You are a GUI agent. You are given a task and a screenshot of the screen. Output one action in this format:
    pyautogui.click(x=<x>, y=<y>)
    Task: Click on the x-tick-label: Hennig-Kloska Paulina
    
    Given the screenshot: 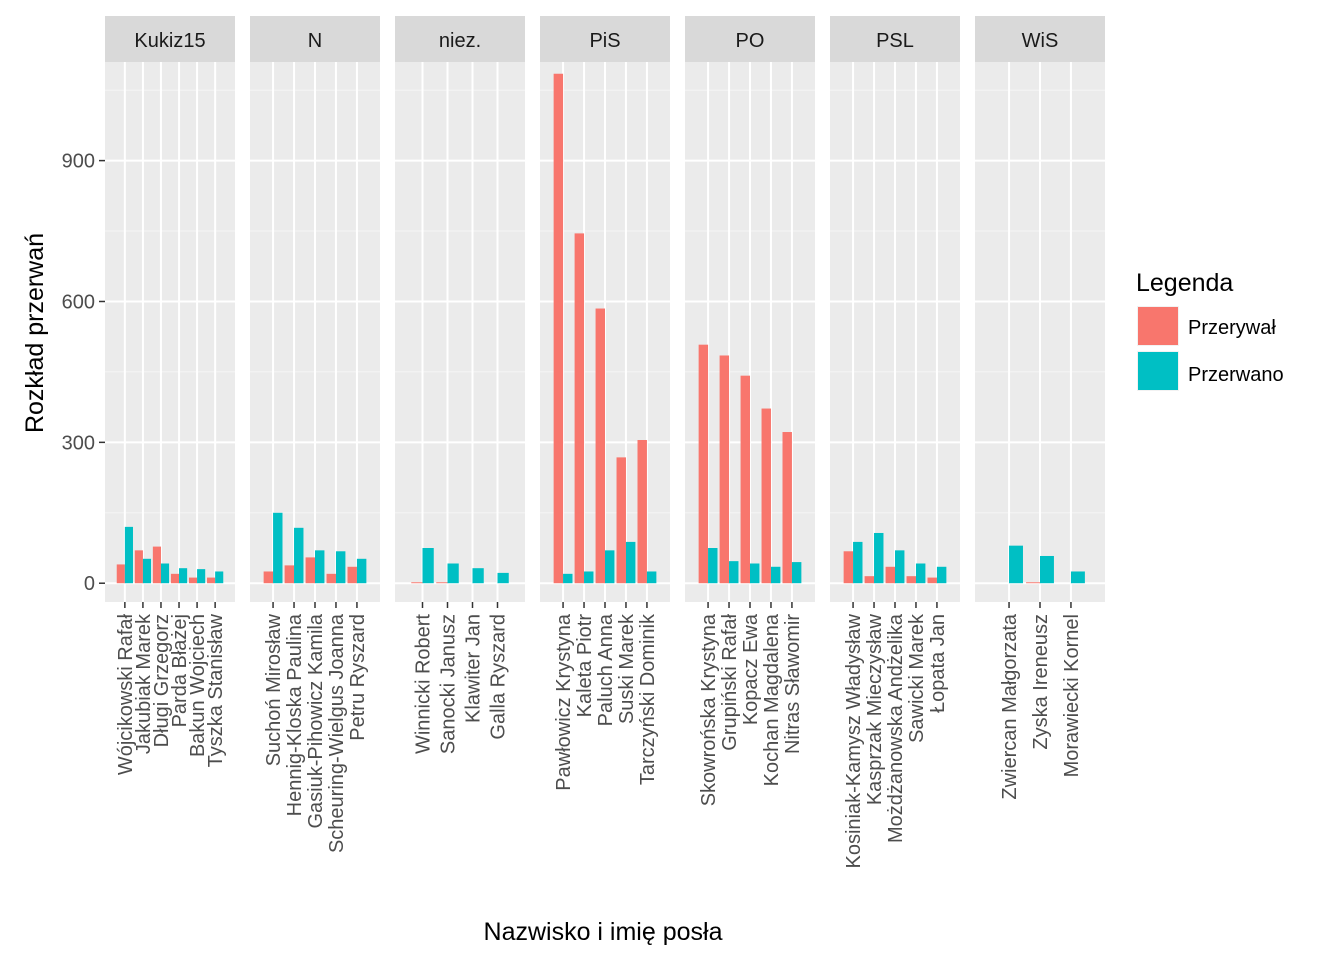 What is the action you would take?
    pyautogui.click(x=295, y=714)
    